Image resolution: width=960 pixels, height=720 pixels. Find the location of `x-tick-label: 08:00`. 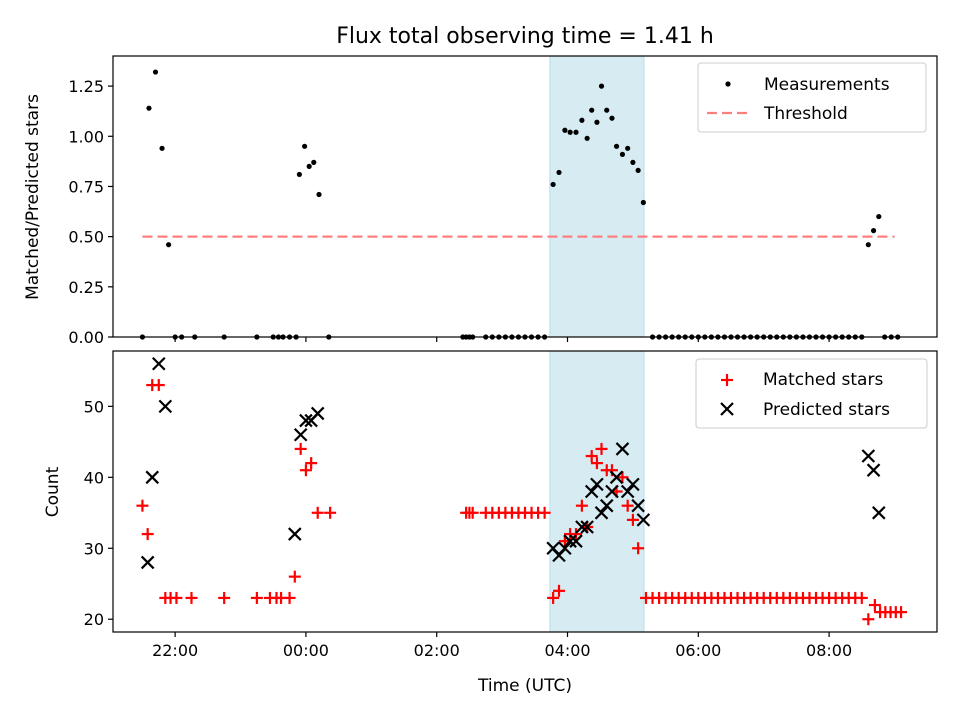

x-tick-label: 08:00 is located at coordinates (829, 650).